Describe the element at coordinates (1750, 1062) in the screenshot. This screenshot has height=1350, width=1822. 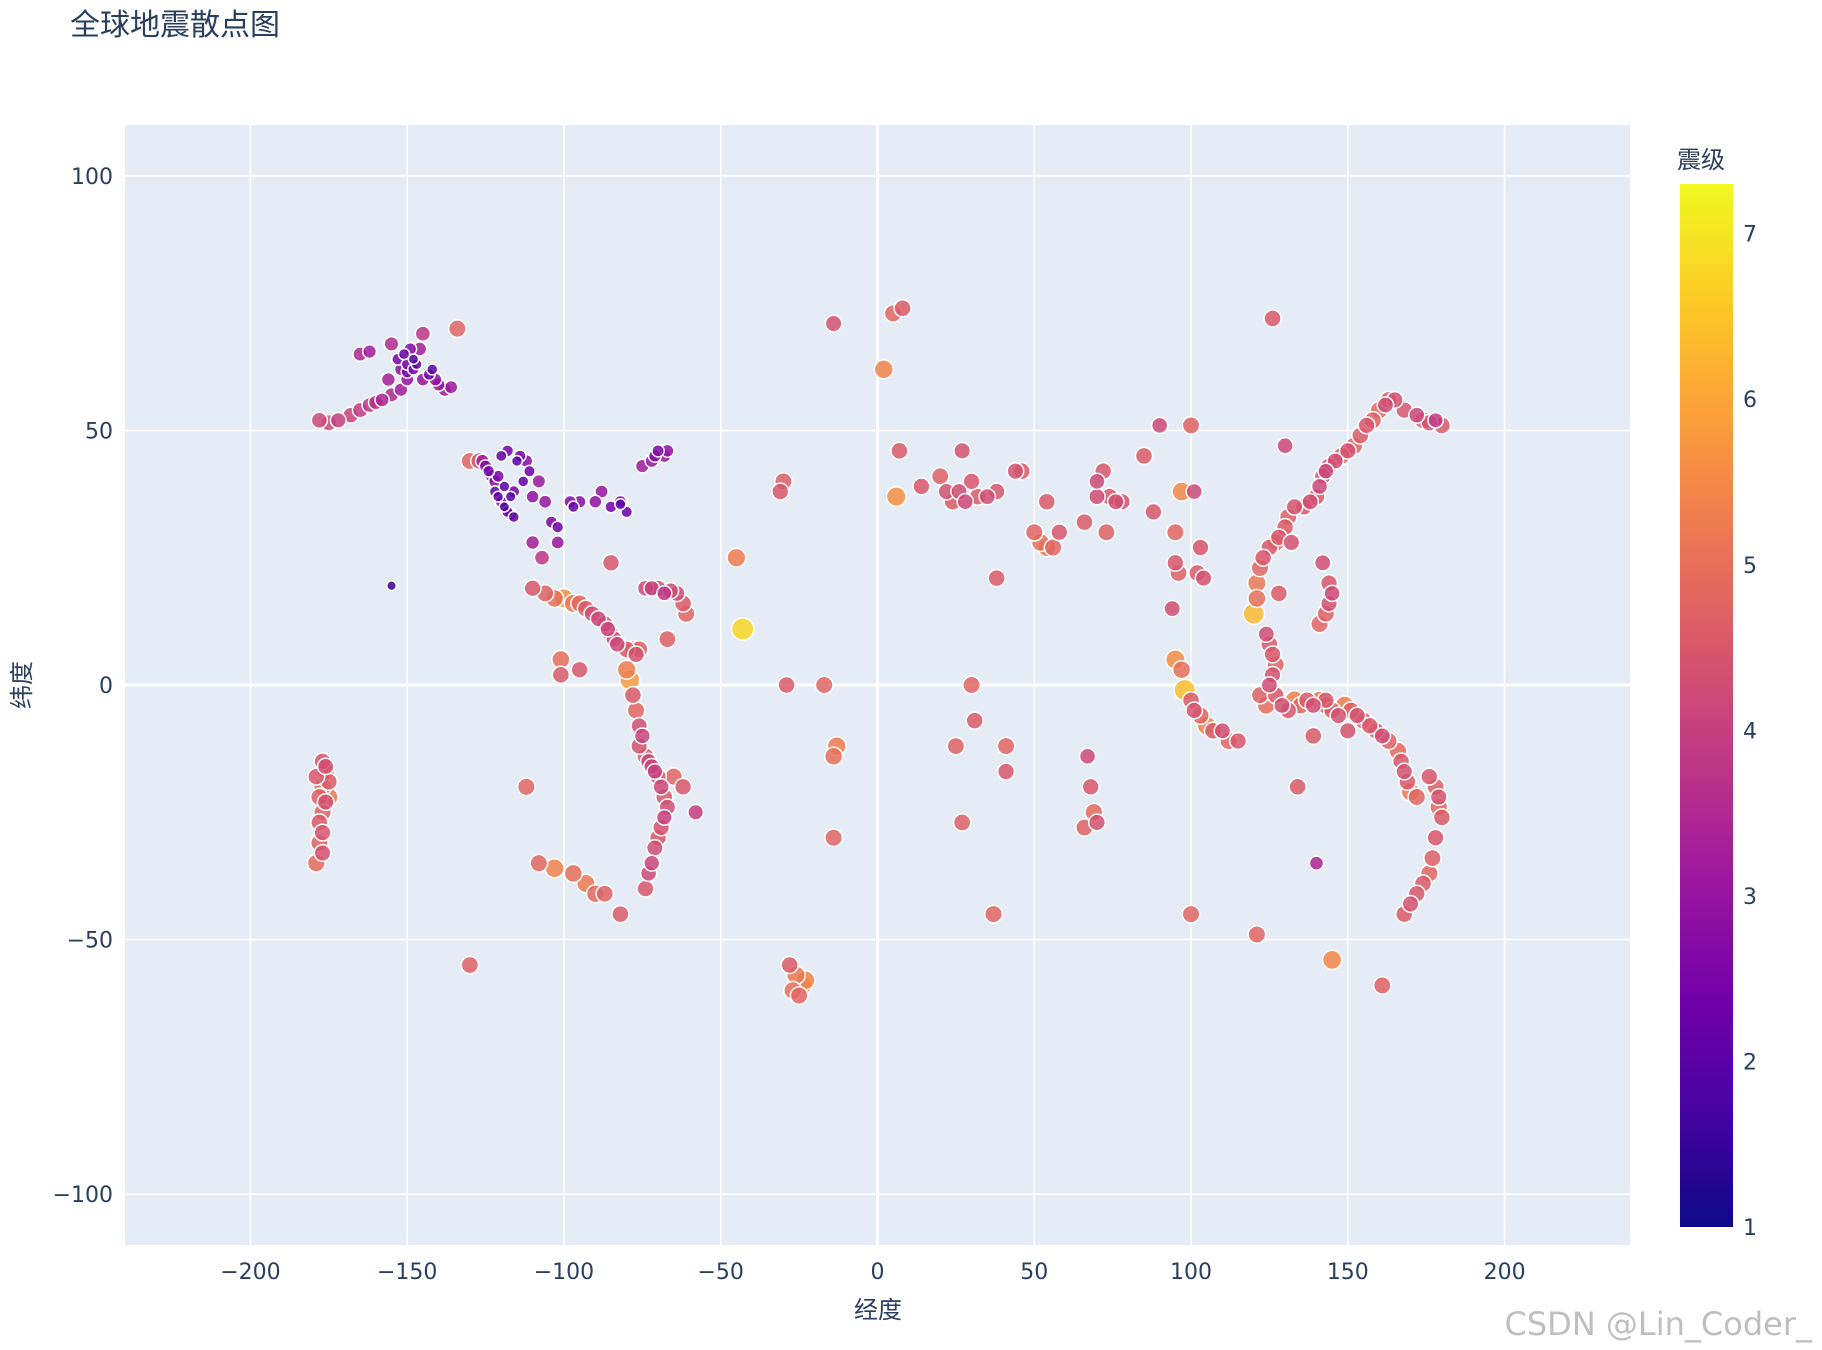
I see `colorbar-tick-label: 2` at that location.